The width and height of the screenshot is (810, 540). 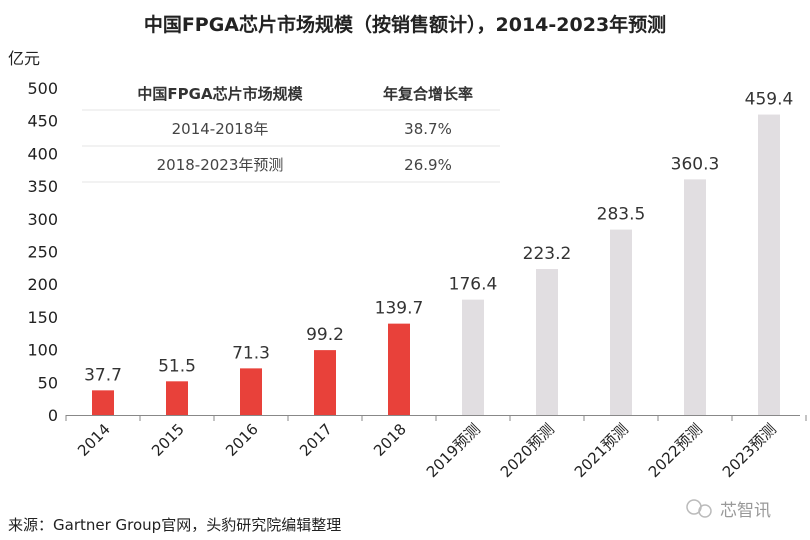 I want to click on y-tick-label: 450, so click(x=42, y=121).